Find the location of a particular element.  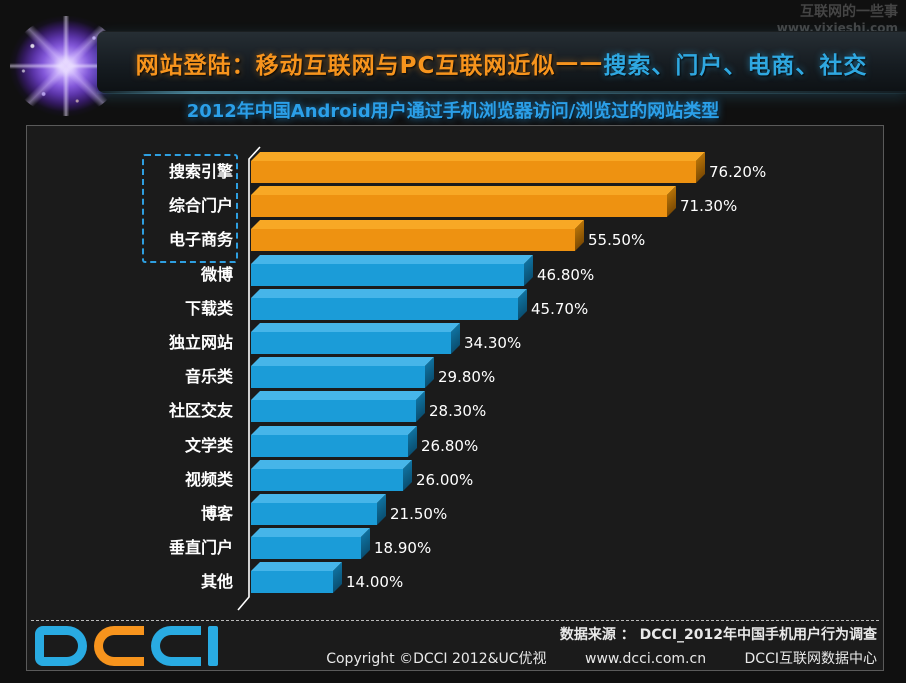

category-label: 社区交友 is located at coordinates (200, 411).